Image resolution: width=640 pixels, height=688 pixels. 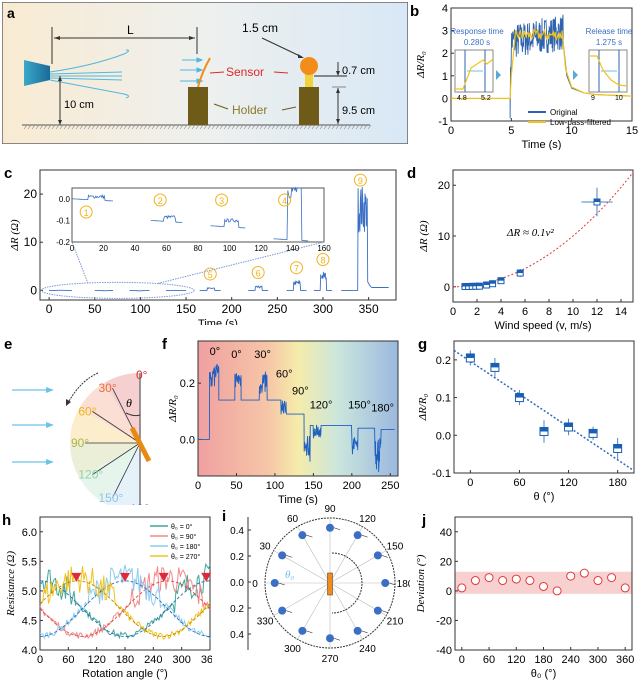 I want to click on inset-x-tick-label: 160, so click(x=324, y=248).